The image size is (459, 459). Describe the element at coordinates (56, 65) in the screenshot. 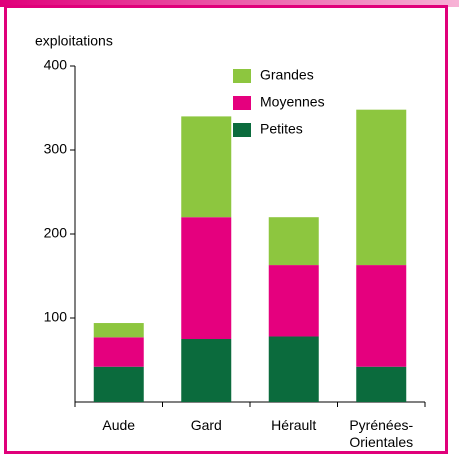

I see `y-tick-label: 400` at that location.